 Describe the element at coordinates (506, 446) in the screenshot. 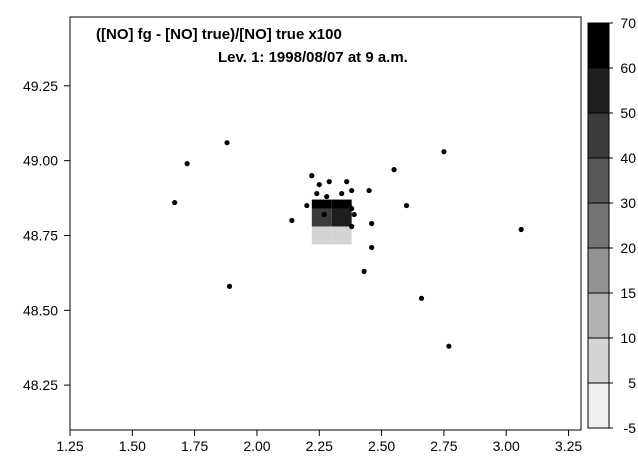

I see `x-tick-label-7: 3.00` at that location.